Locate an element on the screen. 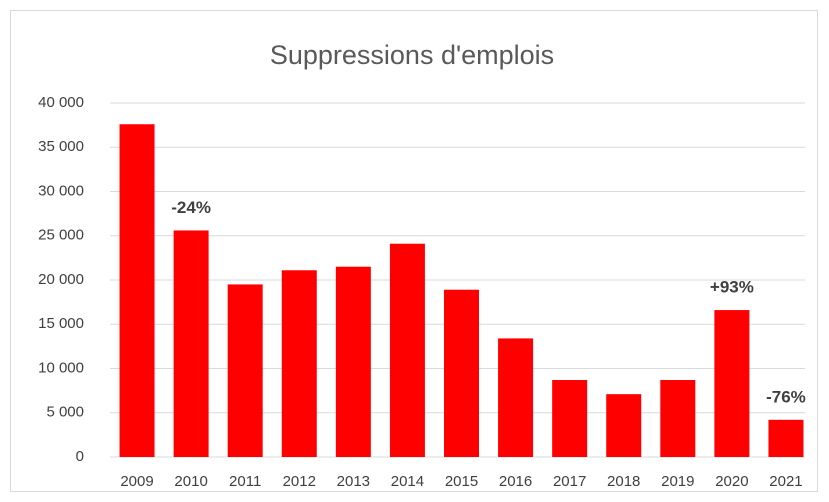  x-tick-label: 2018 is located at coordinates (623, 481).